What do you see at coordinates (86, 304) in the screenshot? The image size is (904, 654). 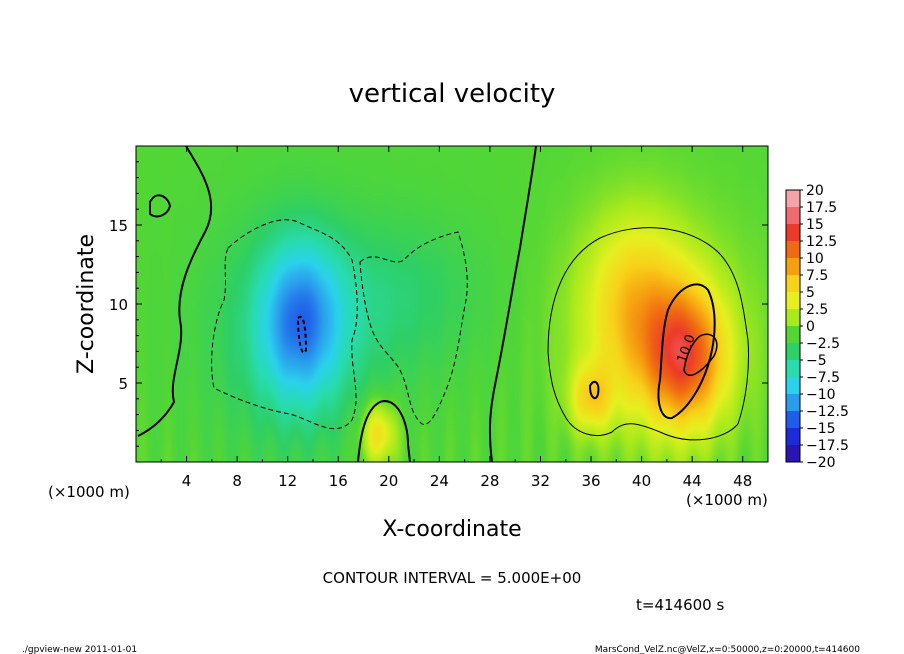 I see `y-axis-label: Z-coordinate` at bounding box center [86, 304].